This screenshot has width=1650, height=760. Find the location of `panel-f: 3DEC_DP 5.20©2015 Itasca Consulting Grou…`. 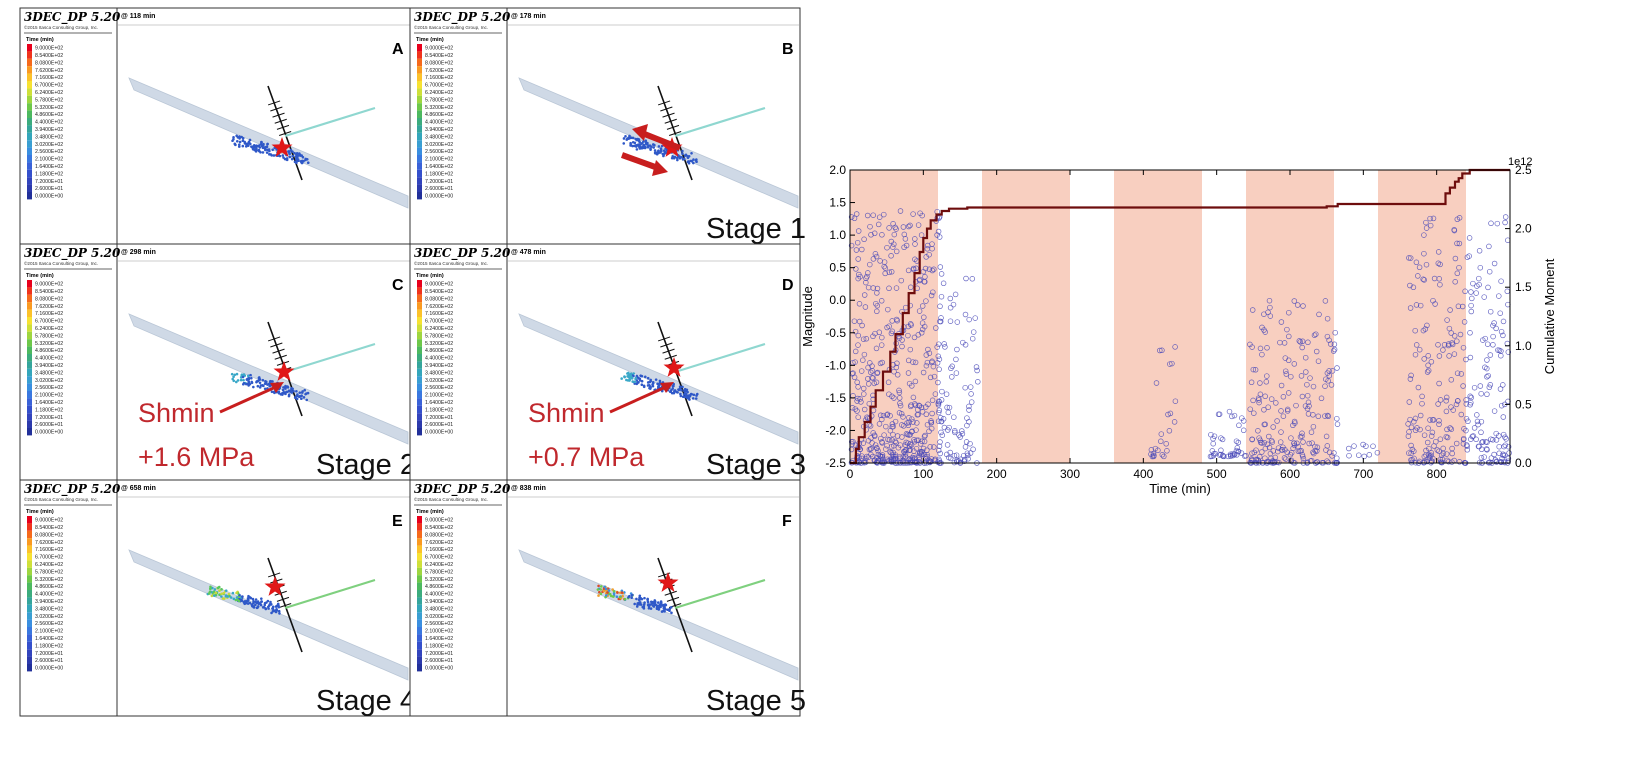

panel-f: 3DEC_DP 5.20©2015 Itasca Consulting Grou… is located at coordinates (607, 598).